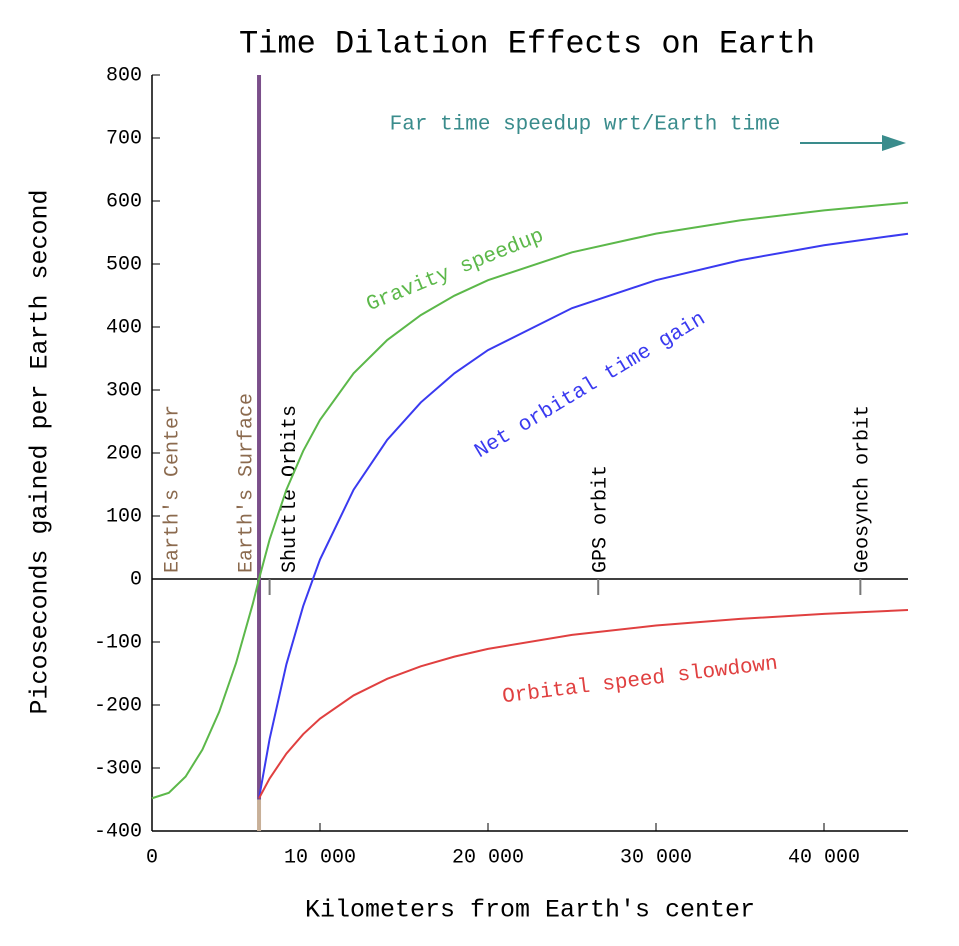 The width and height of the screenshot is (959, 946). I want to click on marker-label: Shuttle Orbits, so click(290, 489).